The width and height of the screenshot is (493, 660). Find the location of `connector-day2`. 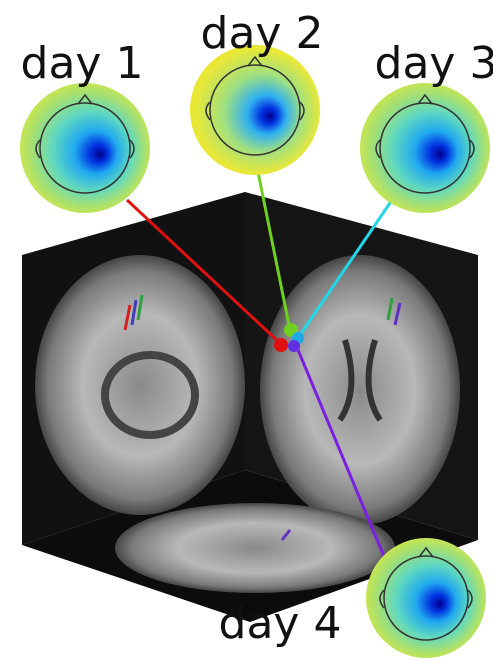

connector-day2 is located at coordinates (274, 251).